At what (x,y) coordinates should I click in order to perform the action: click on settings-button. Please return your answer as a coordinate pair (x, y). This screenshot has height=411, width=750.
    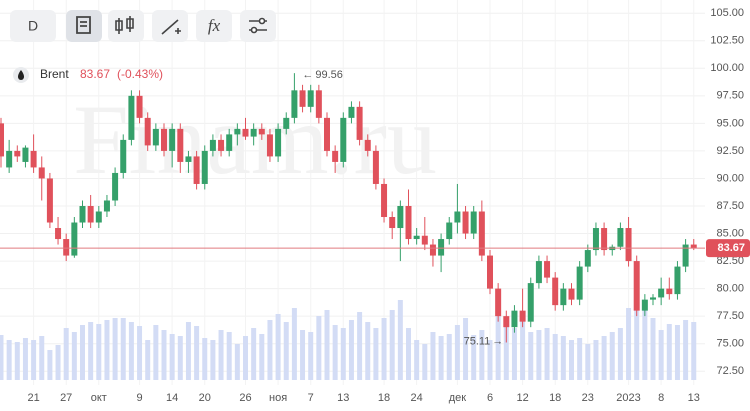
    Looking at the image, I should click on (258, 26).